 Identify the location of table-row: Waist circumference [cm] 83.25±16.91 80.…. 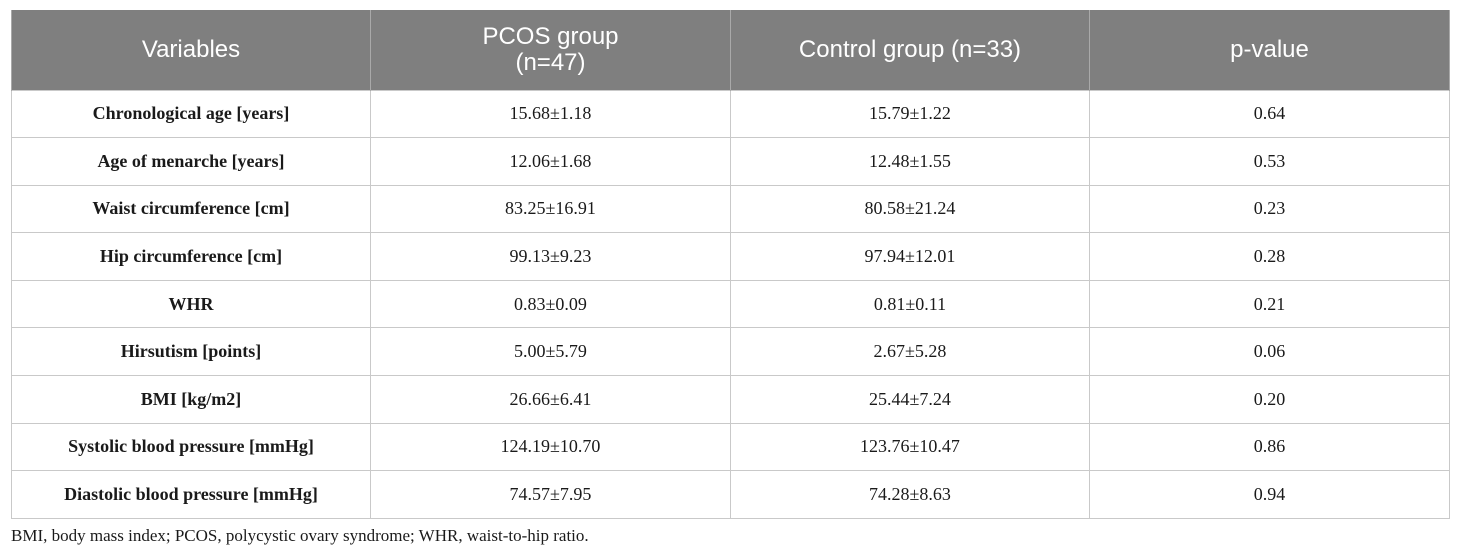
(730, 209).